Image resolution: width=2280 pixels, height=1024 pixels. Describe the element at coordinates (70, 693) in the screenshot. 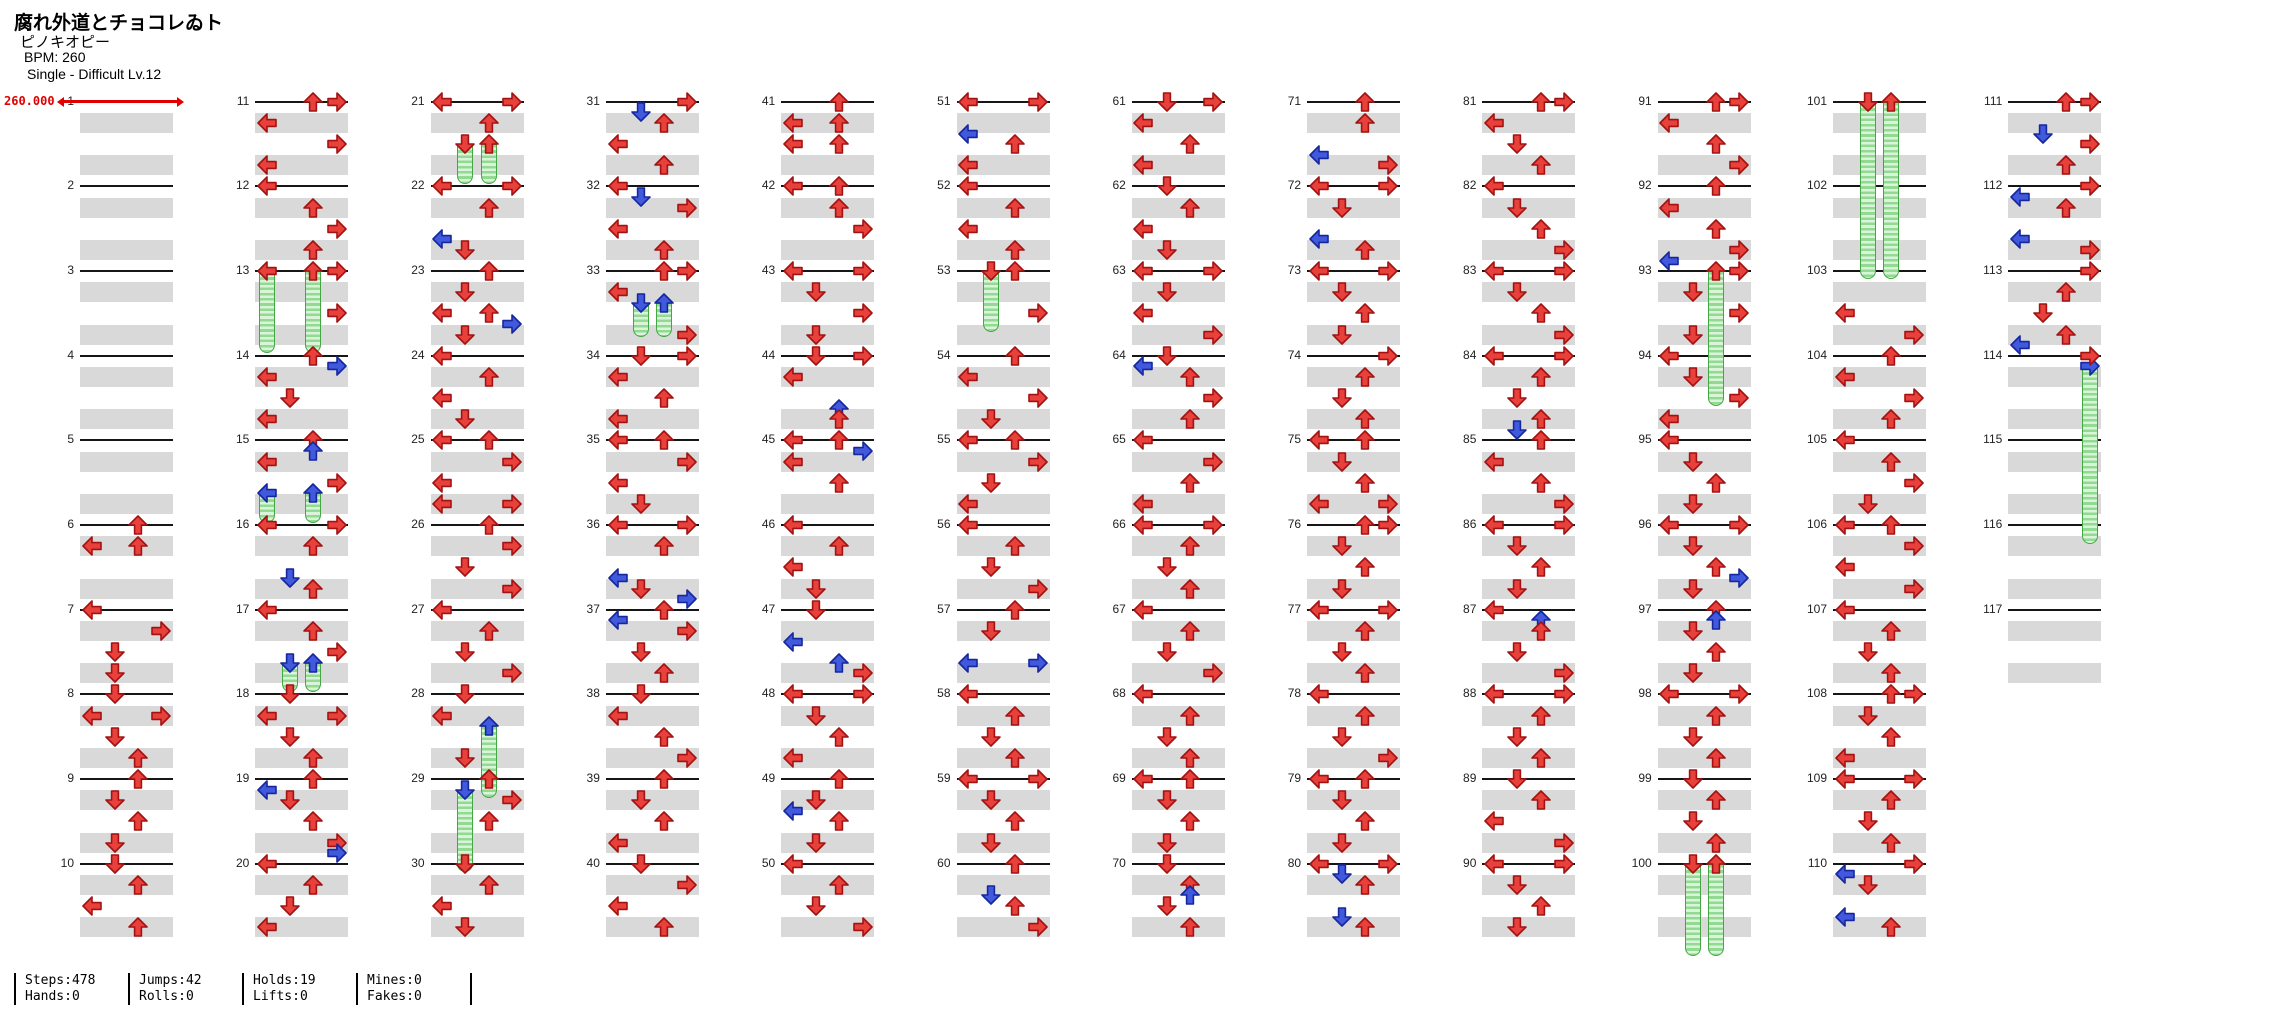

I see `measure-number: 8` at that location.